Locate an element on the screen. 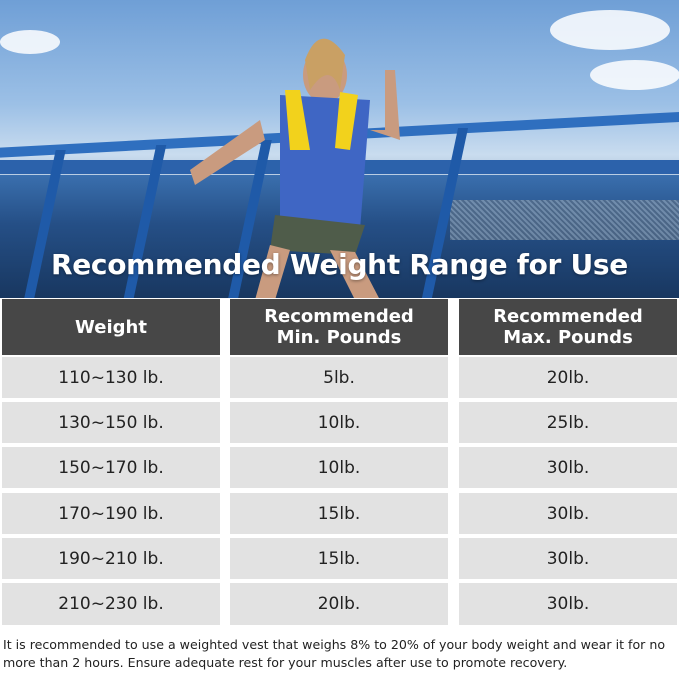 This screenshot has height=675, width=679. table-cell-weight: 150~170 lb. is located at coordinates (111, 467).